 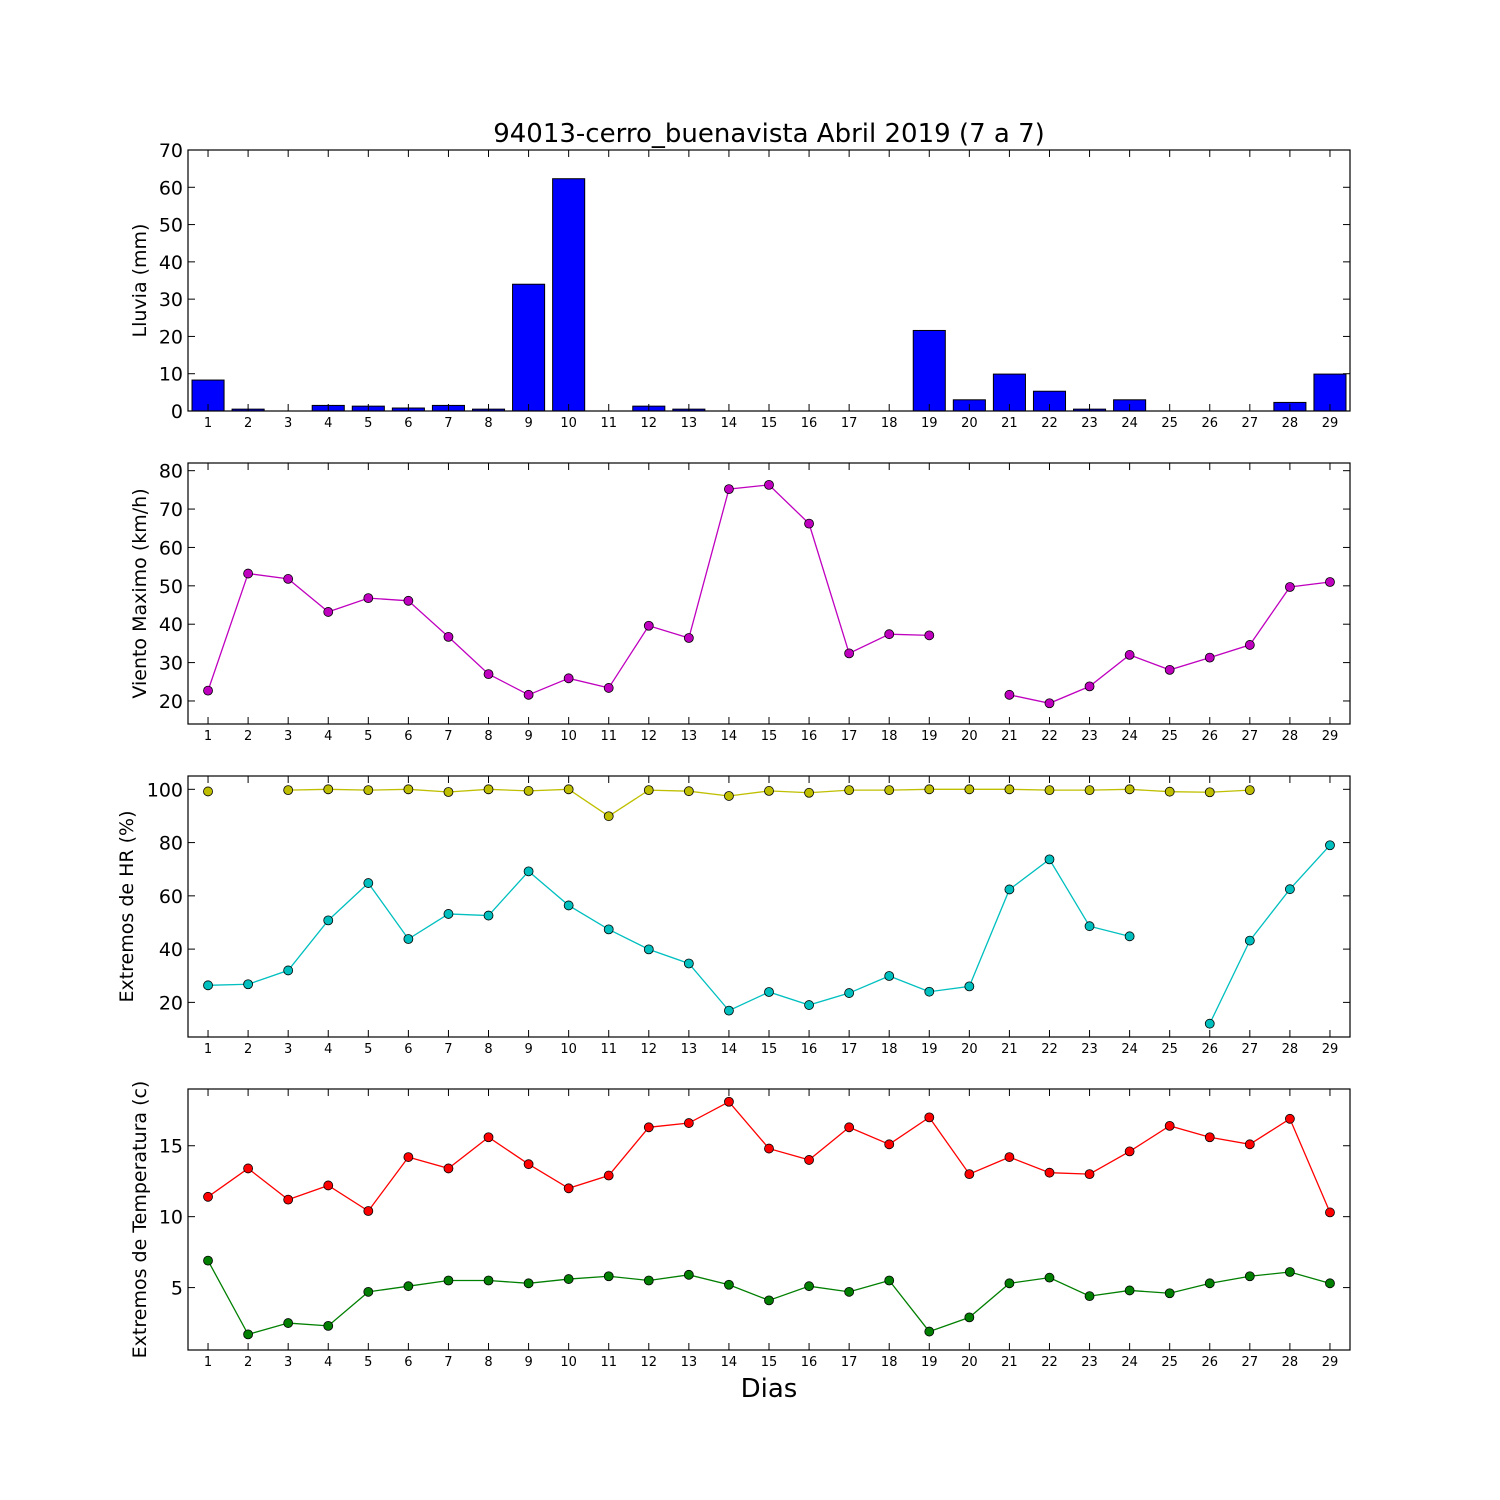 What do you see at coordinates (488, 423) in the screenshot?
I see `x-tick-label-8: 8` at bounding box center [488, 423].